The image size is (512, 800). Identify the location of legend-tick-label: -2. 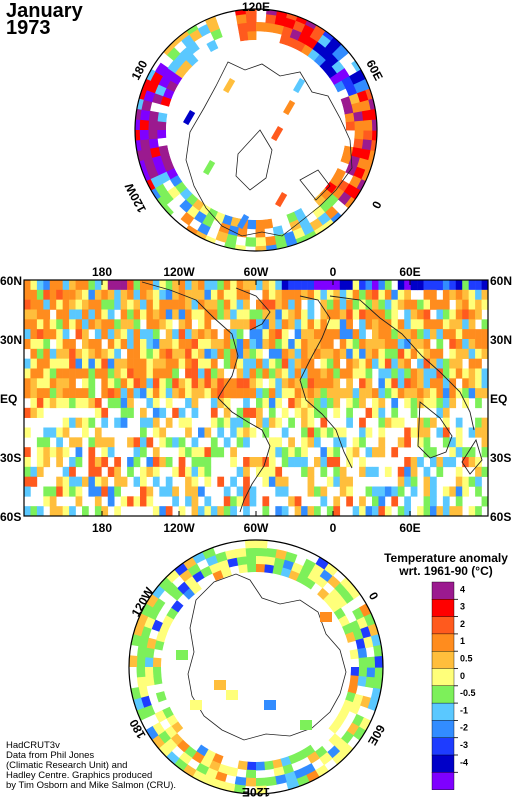
(464, 728).